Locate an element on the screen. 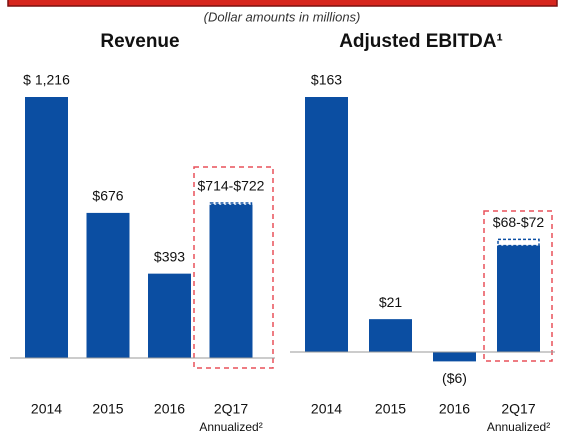 The height and width of the screenshot is (439, 565). value-label: $21 is located at coordinates (391, 302).